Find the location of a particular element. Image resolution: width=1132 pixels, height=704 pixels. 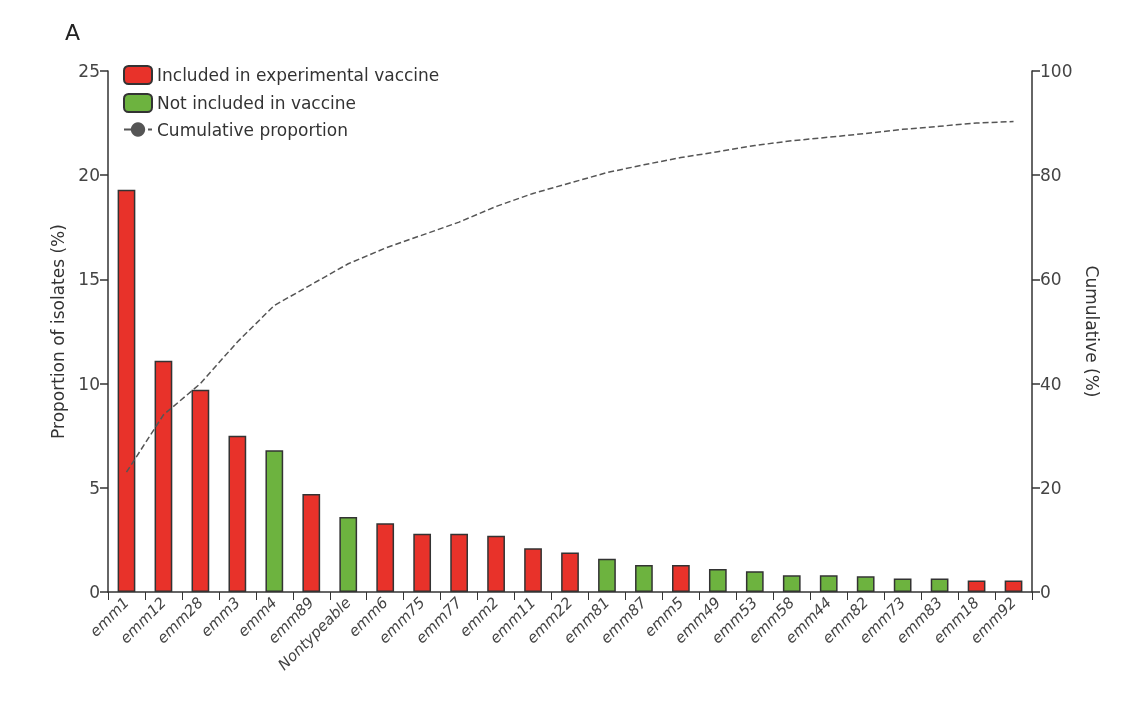

legend-label: Not included in vaccine is located at coordinates (257, 103).